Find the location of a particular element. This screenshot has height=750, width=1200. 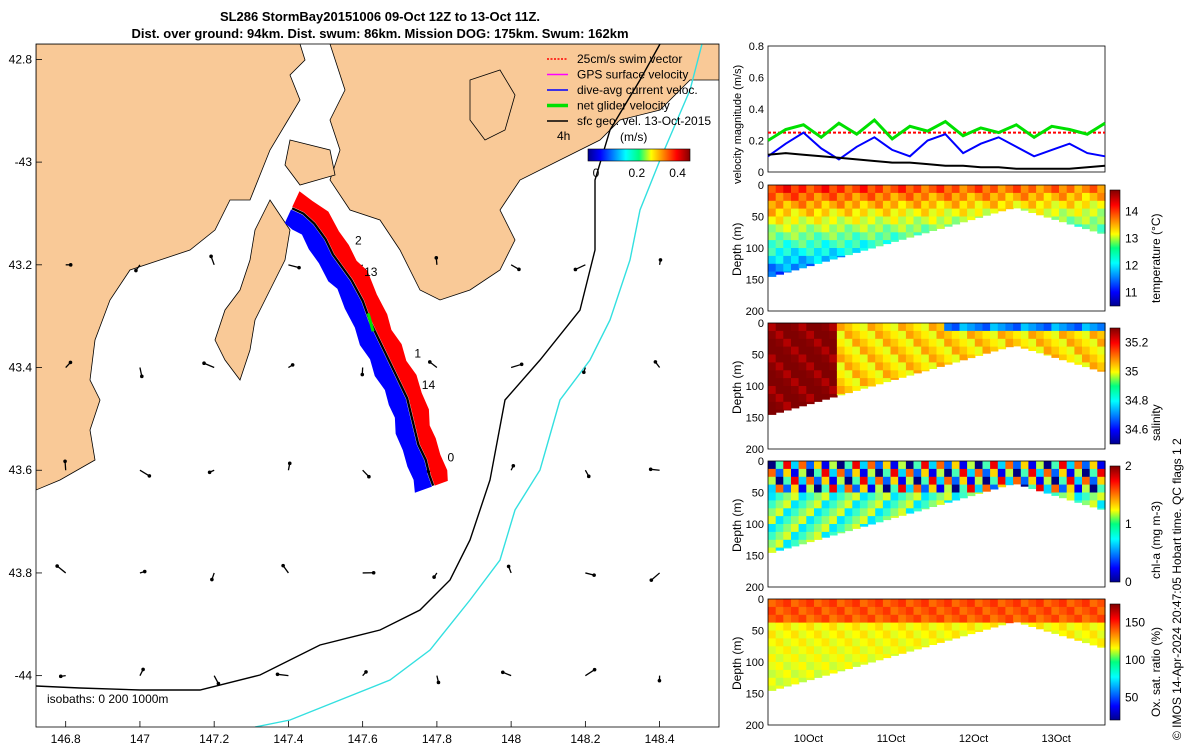

land-maria-island is located at coordinates (492, 105).